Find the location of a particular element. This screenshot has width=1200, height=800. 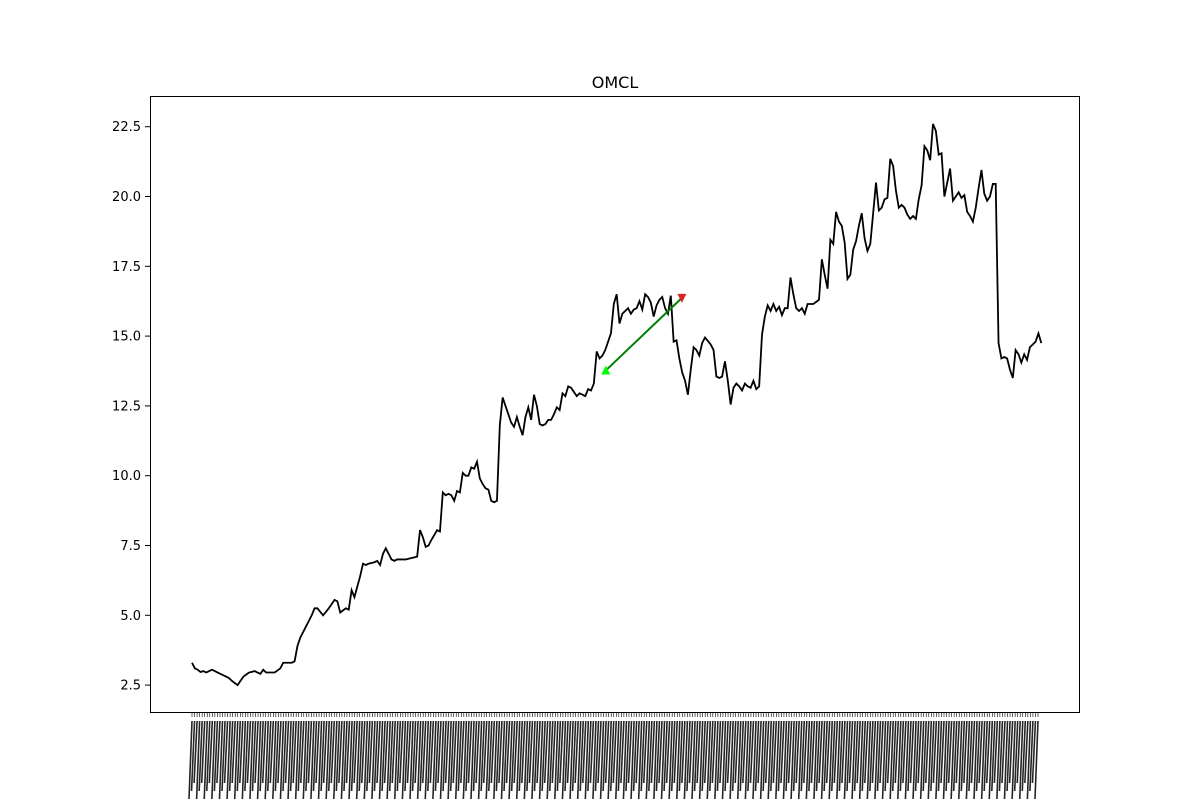

y-tick-label: 15.0 is located at coordinates (126, 337).